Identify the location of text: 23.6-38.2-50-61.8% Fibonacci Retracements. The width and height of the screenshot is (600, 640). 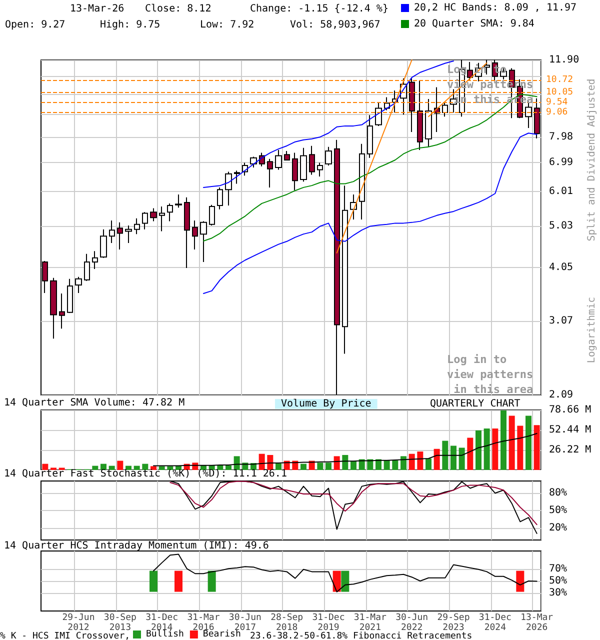
(361, 636).